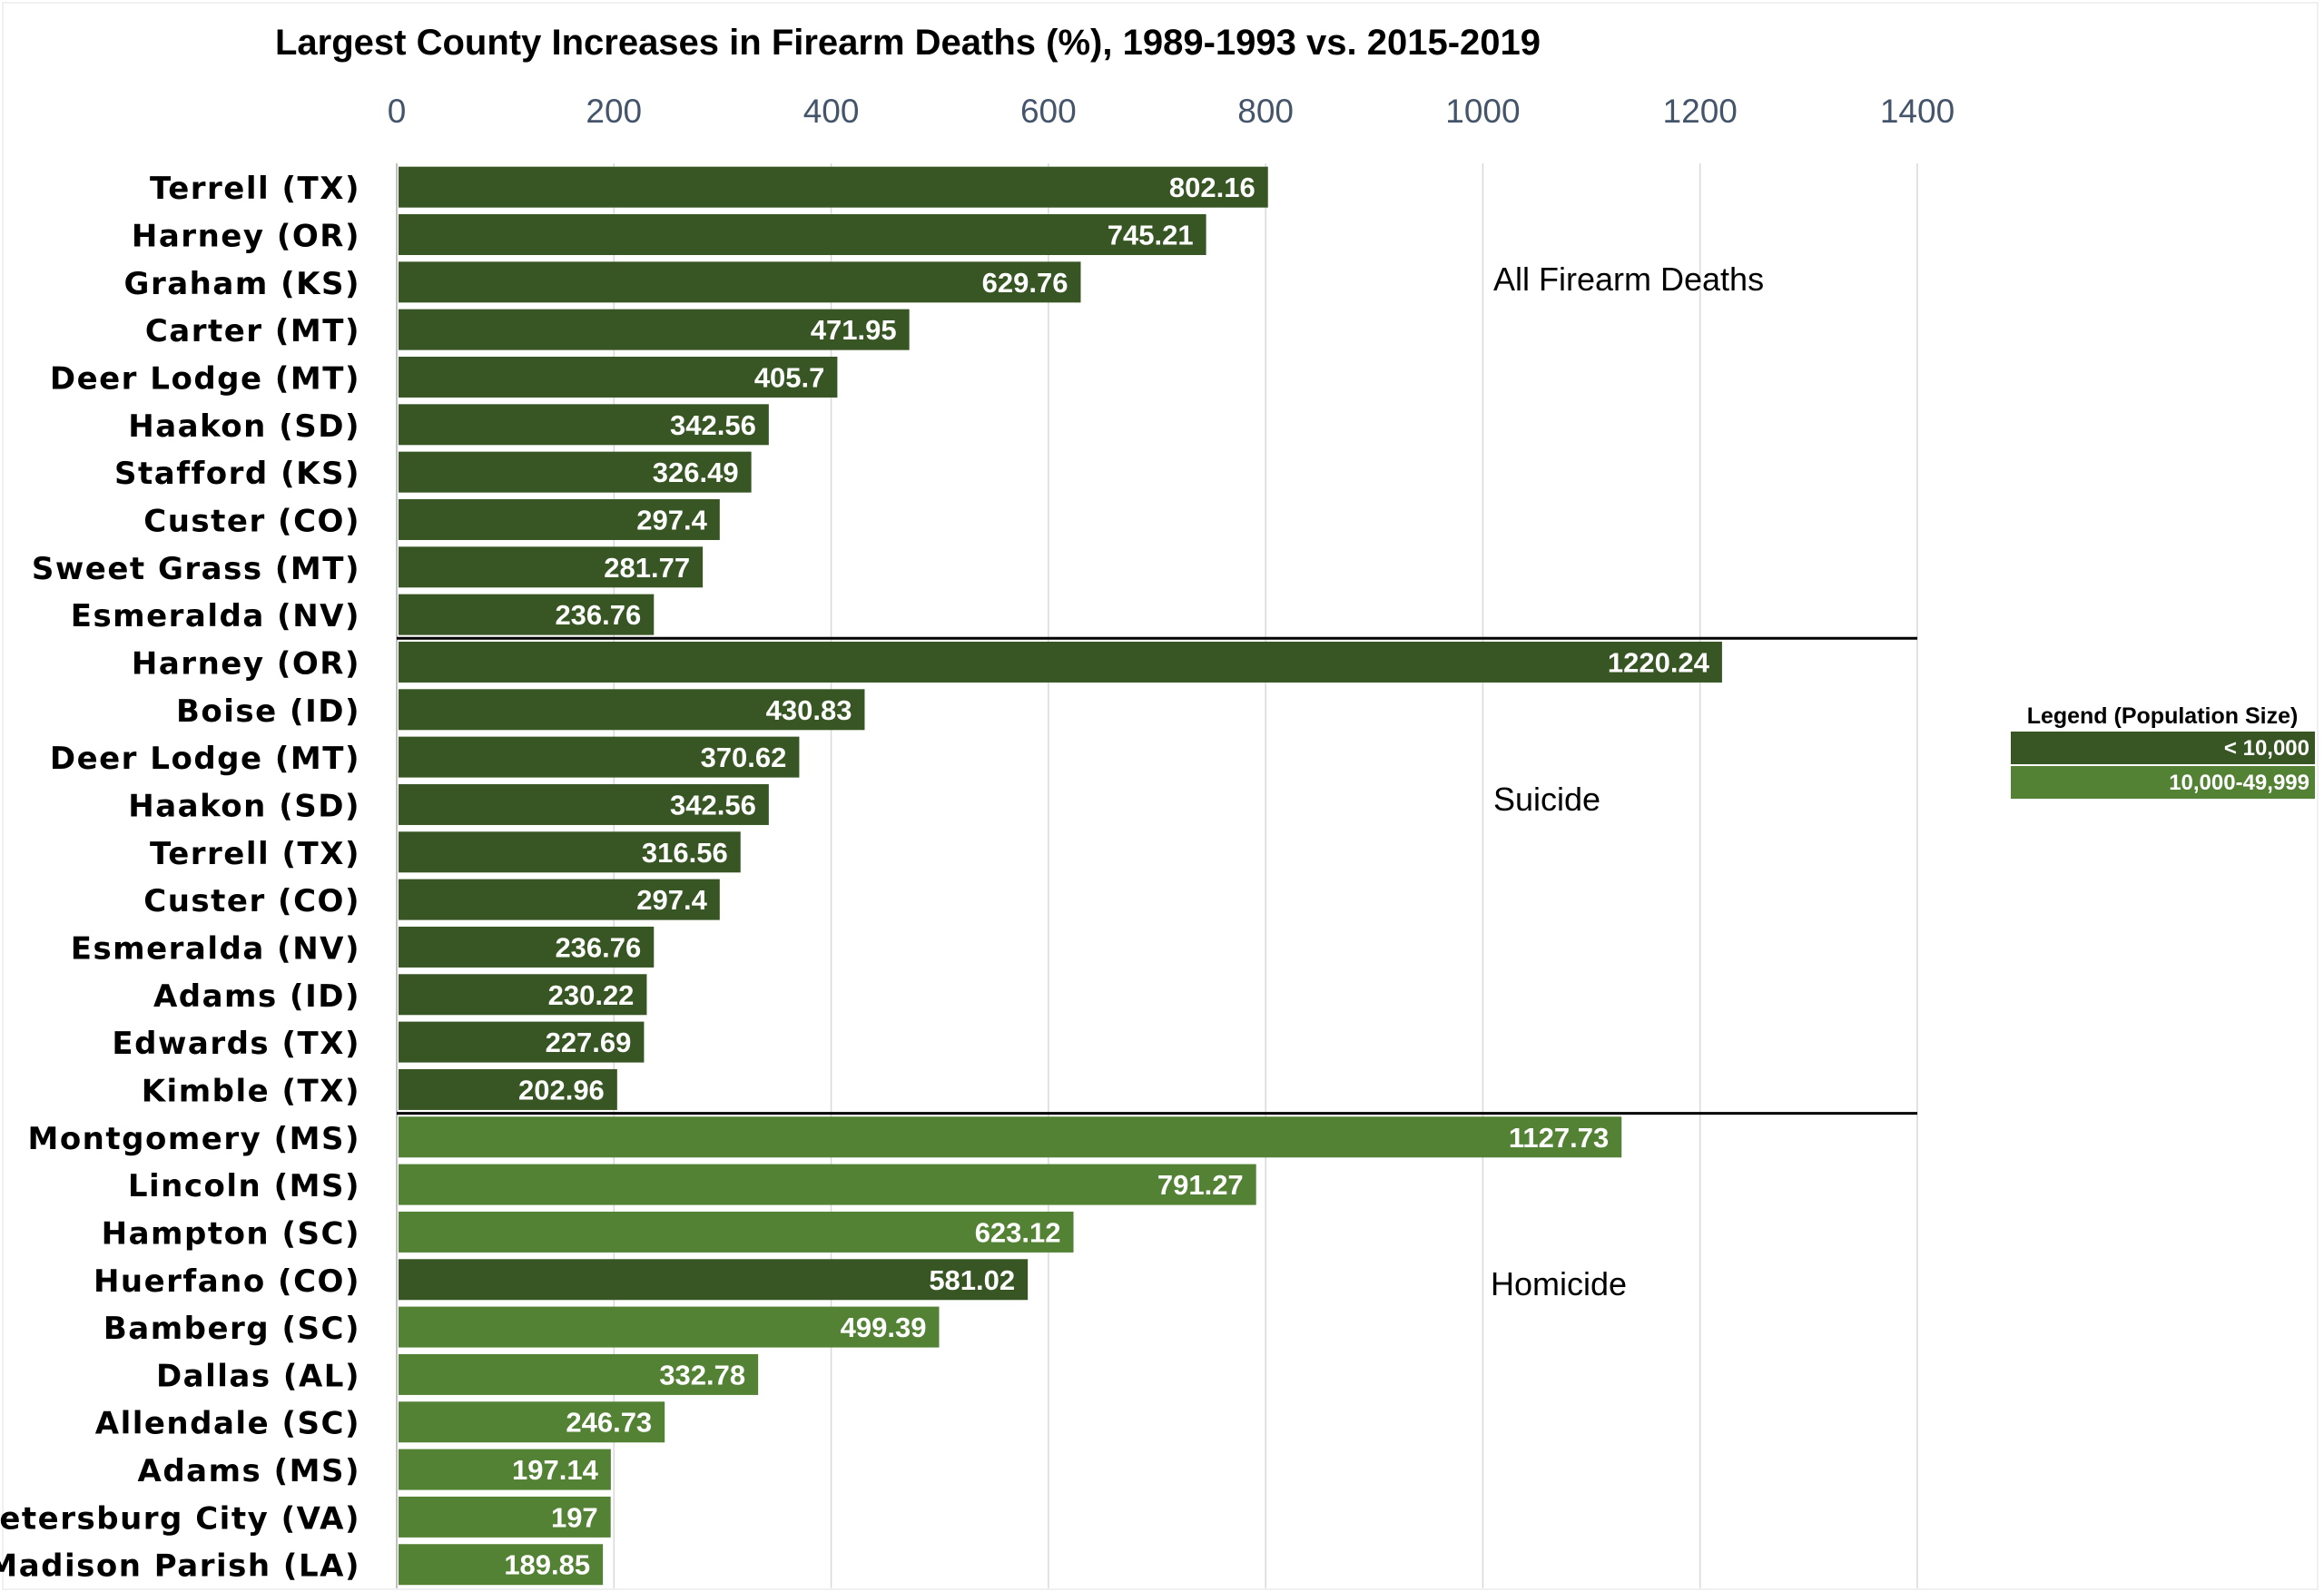 This screenshot has width=2324, height=1592. Describe the element at coordinates (647, 568) in the screenshot. I see `bar-value-label: 281.77` at that location.